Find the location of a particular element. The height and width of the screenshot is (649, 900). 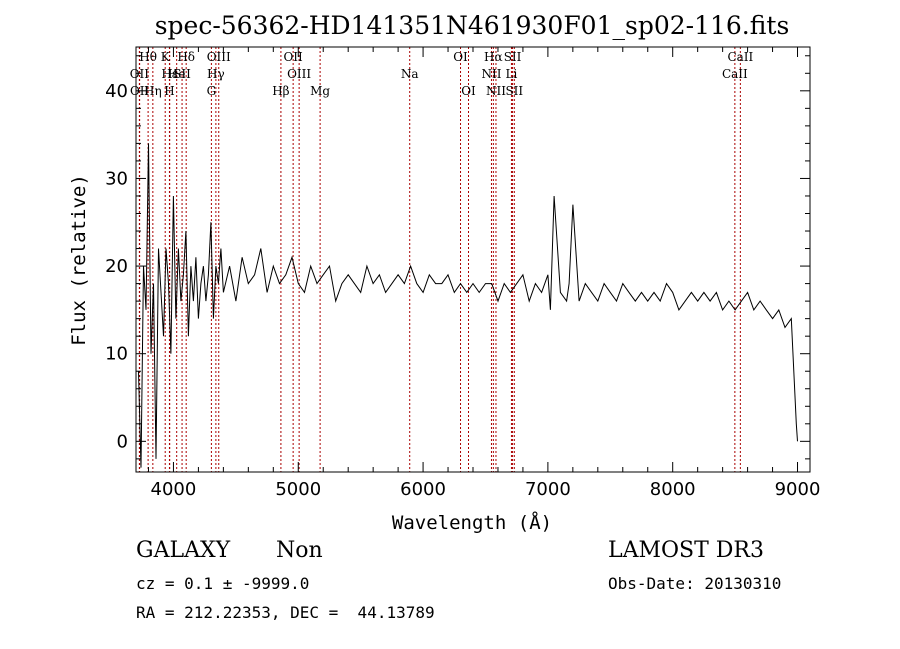

x-tick-label: 4000 is located at coordinates (174, 489).